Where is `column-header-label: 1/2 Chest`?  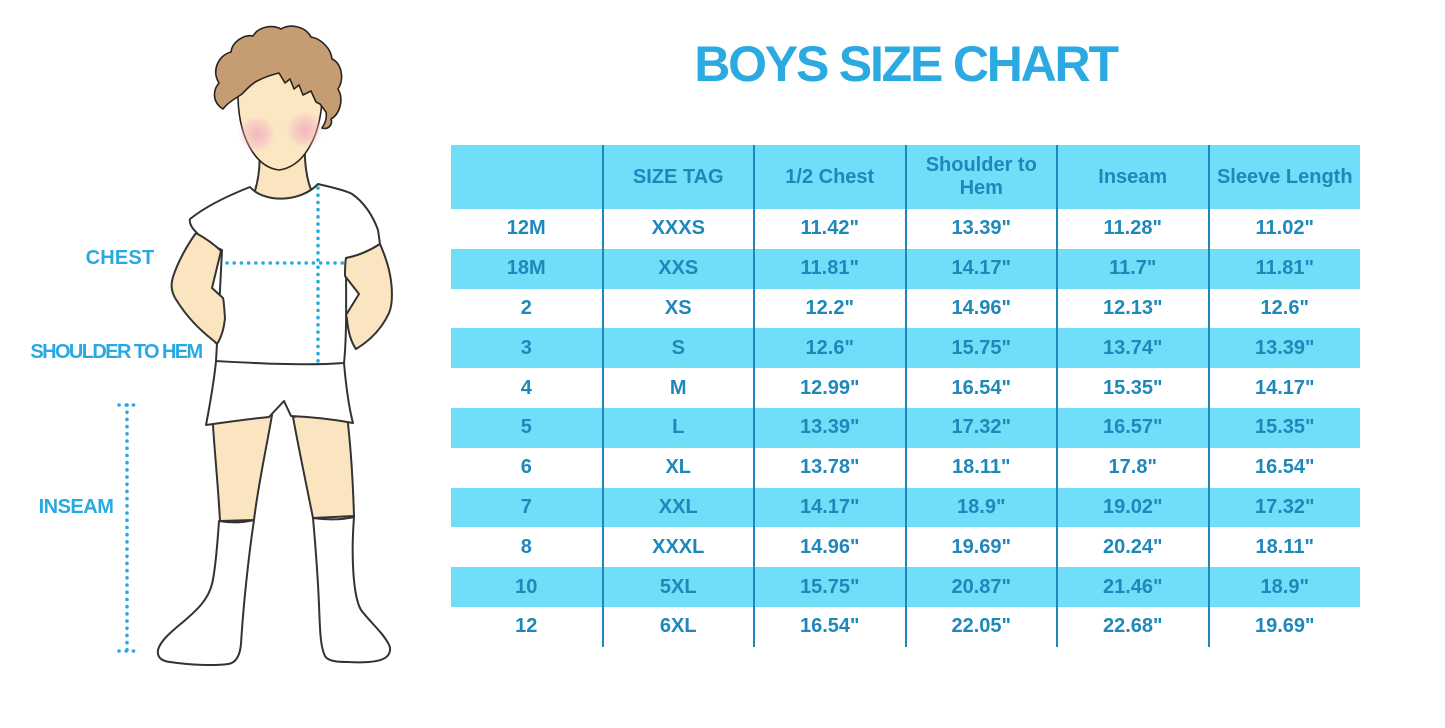
column-header-label: 1/2 Chest is located at coordinates (830, 176).